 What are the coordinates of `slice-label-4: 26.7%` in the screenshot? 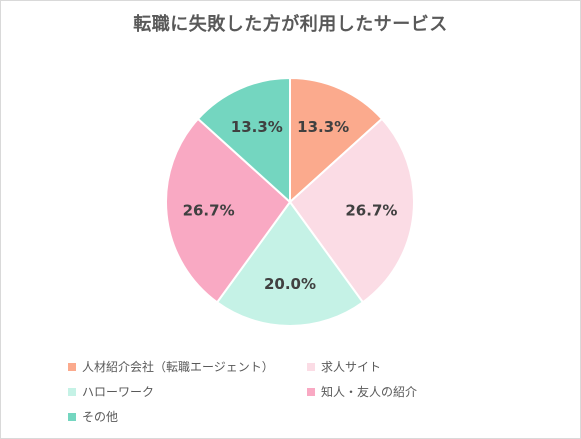 It's located at (209, 210).